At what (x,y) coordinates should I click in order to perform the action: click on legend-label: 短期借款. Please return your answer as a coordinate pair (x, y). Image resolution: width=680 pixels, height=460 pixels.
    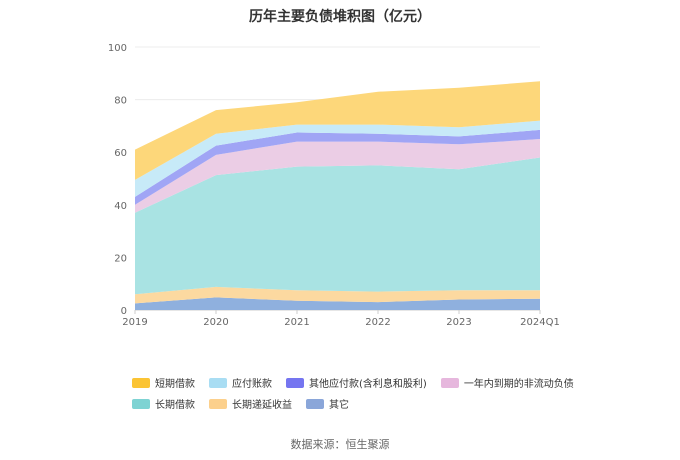
    Looking at the image, I should click on (175, 384).